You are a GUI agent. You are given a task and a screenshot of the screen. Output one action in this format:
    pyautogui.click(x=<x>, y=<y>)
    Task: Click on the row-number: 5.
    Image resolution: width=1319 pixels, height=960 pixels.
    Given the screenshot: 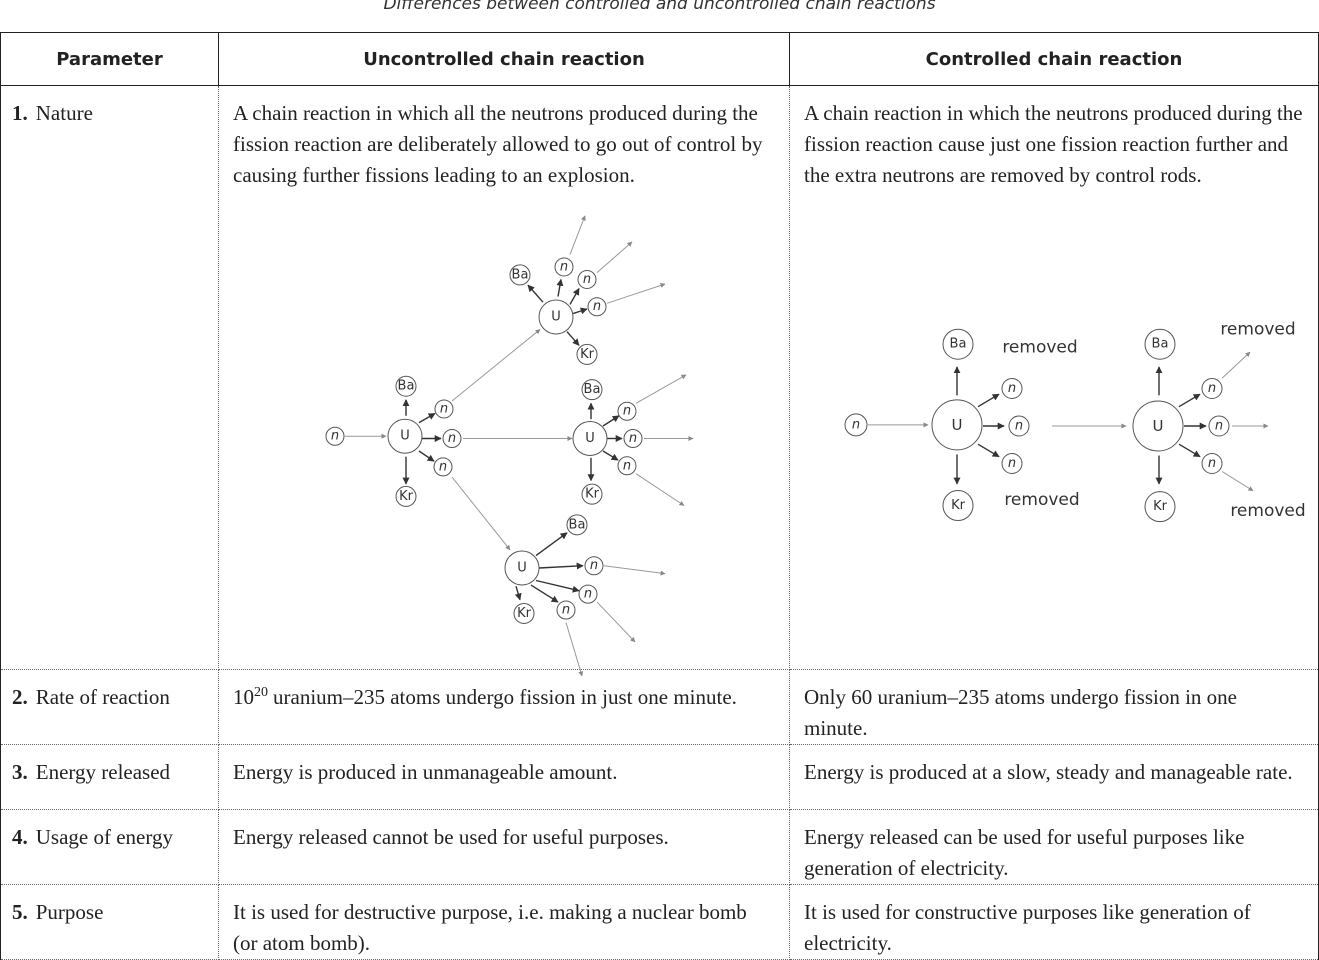 What is the action you would take?
    pyautogui.click(x=20, y=912)
    